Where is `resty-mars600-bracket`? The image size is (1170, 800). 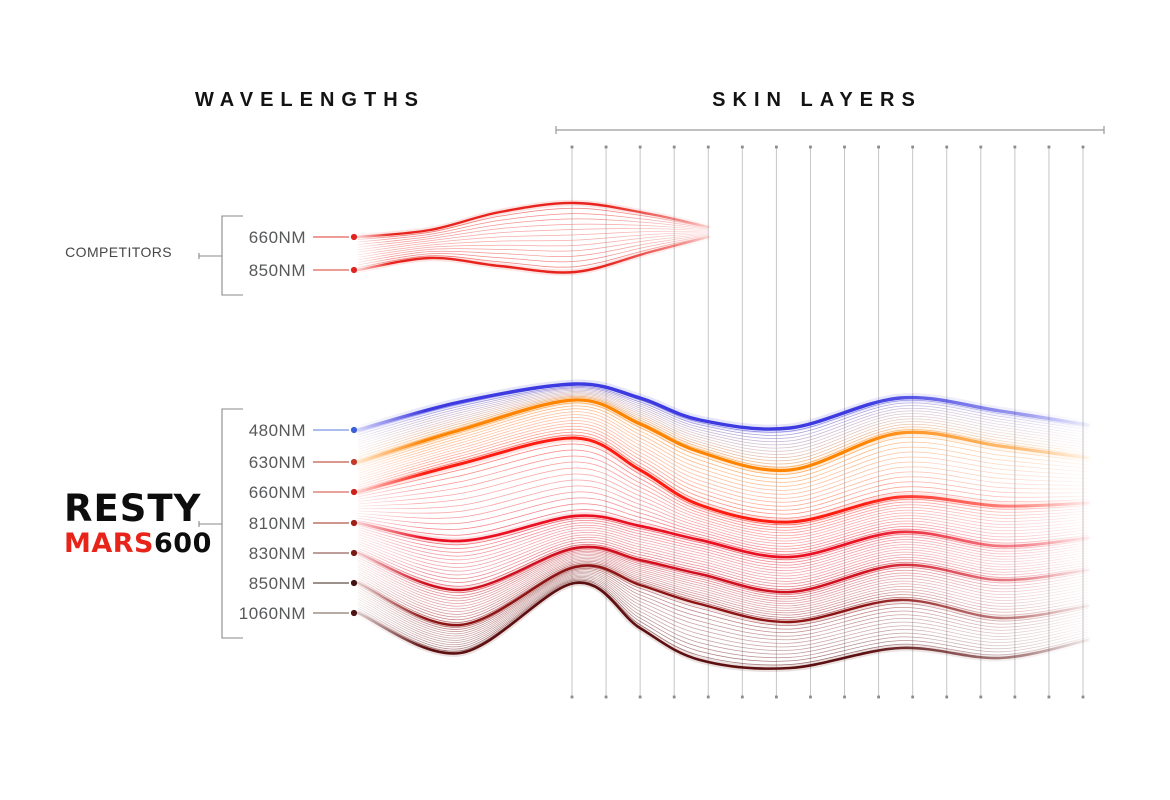 resty-mars600-bracket is located at coordinates (220, 523).